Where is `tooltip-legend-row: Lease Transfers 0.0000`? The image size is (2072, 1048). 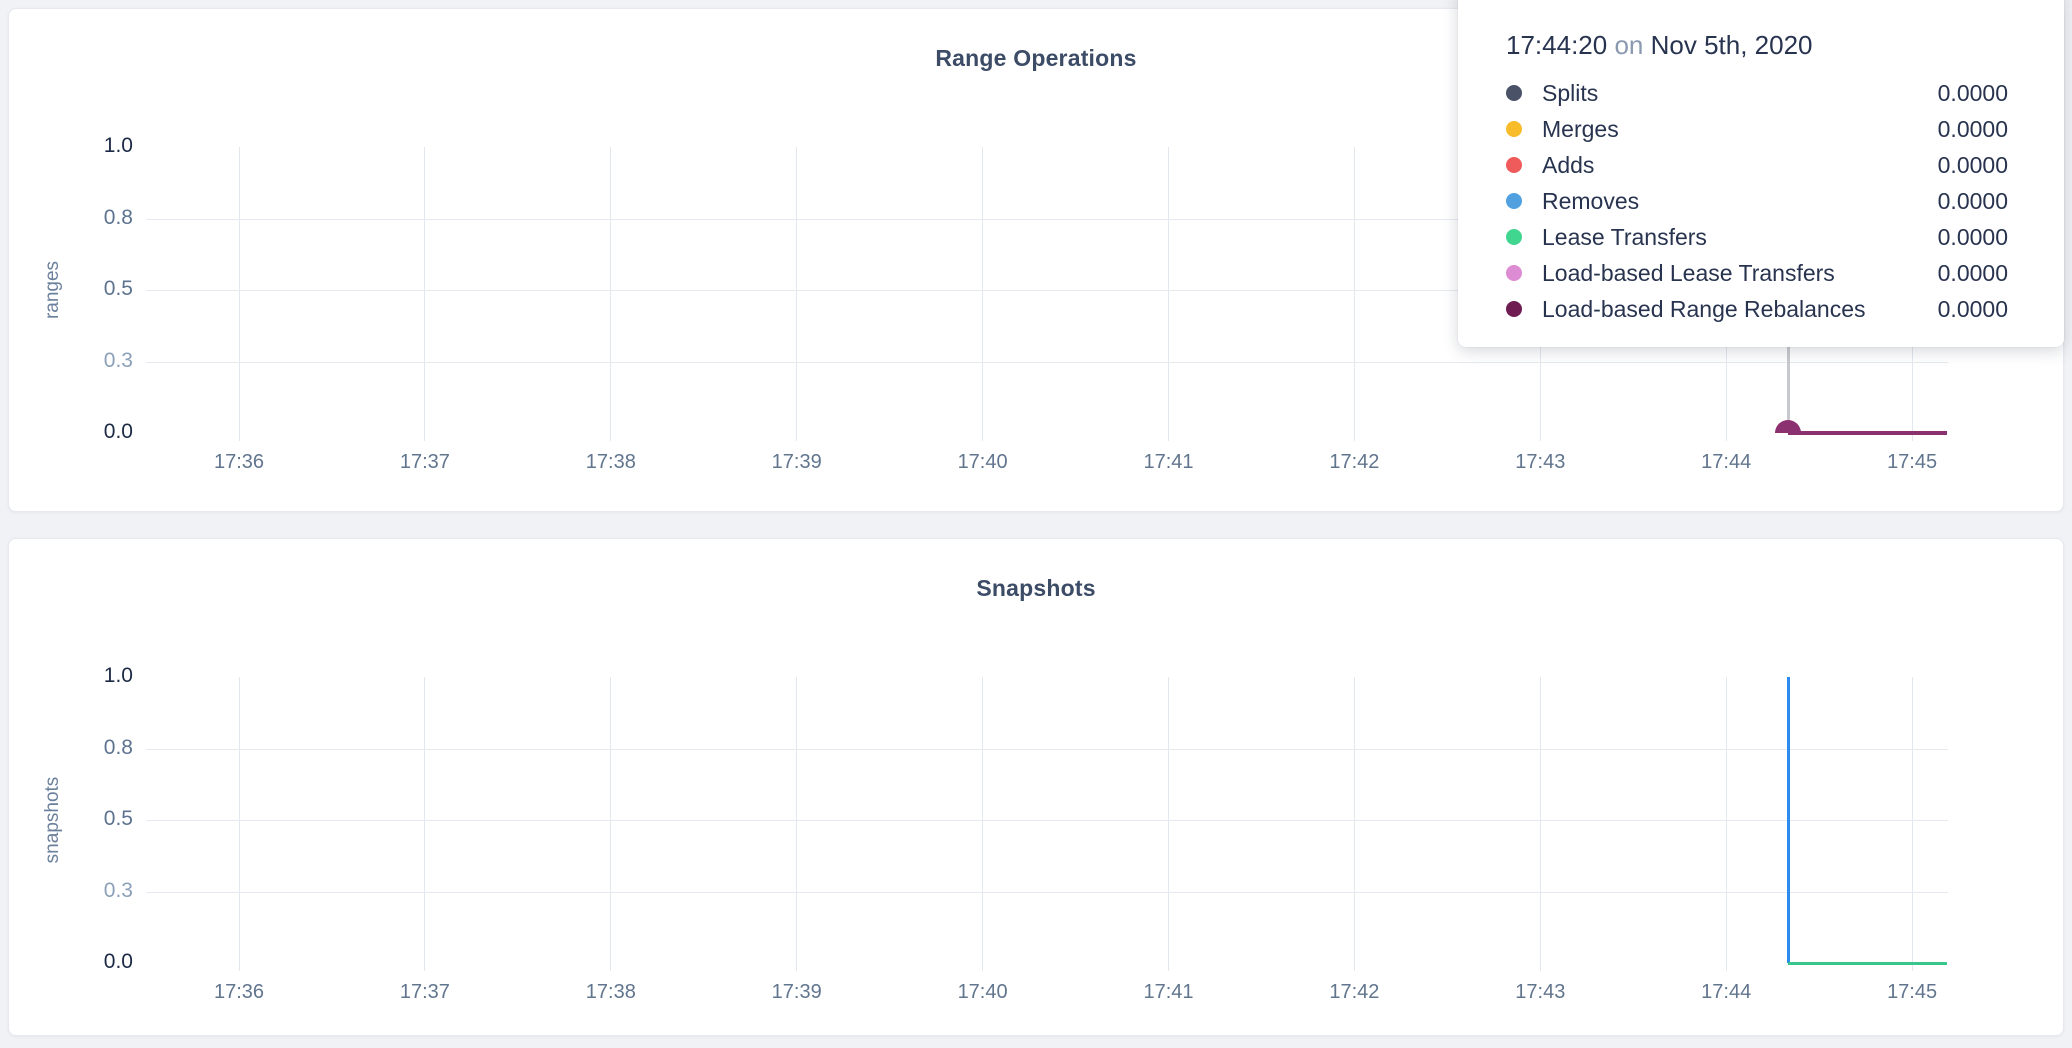
tooltip-legend-row: Lease Transfers 0.0000 is located at coordinates (1757, 237).